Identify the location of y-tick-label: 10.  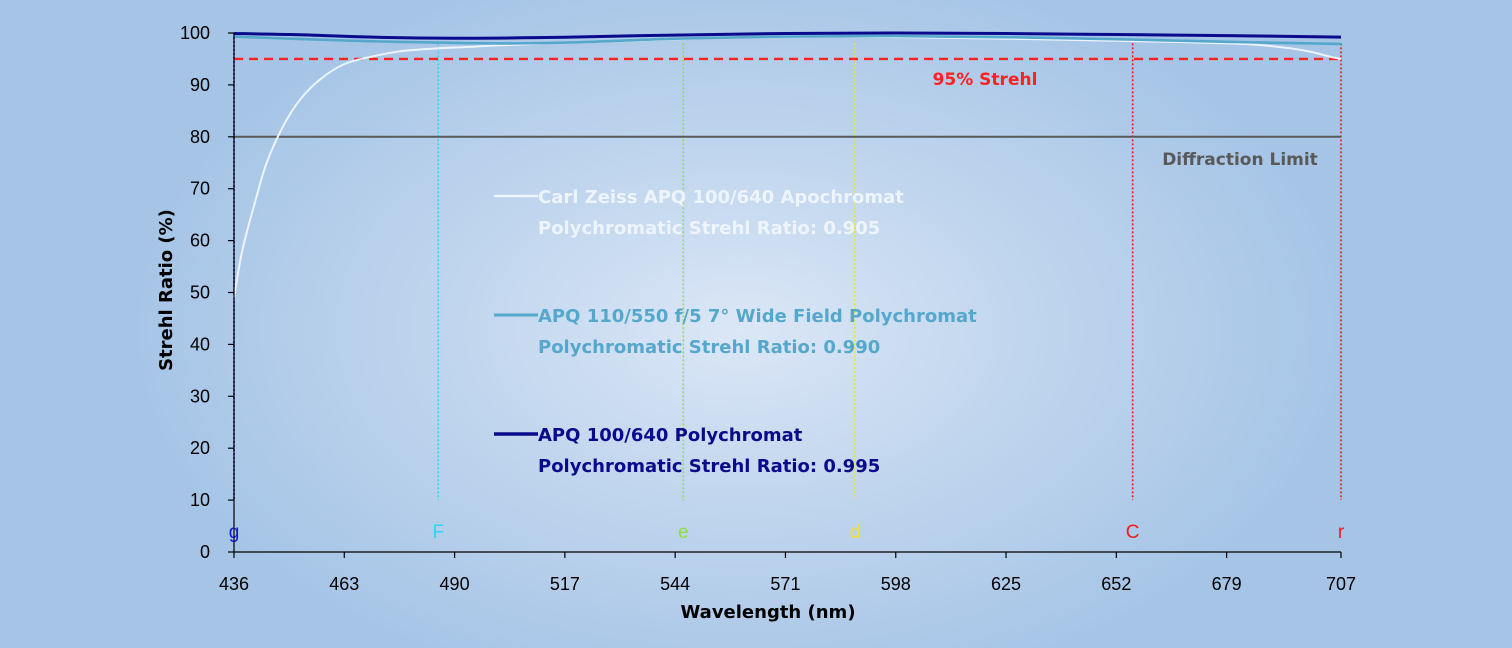
(200, 500).